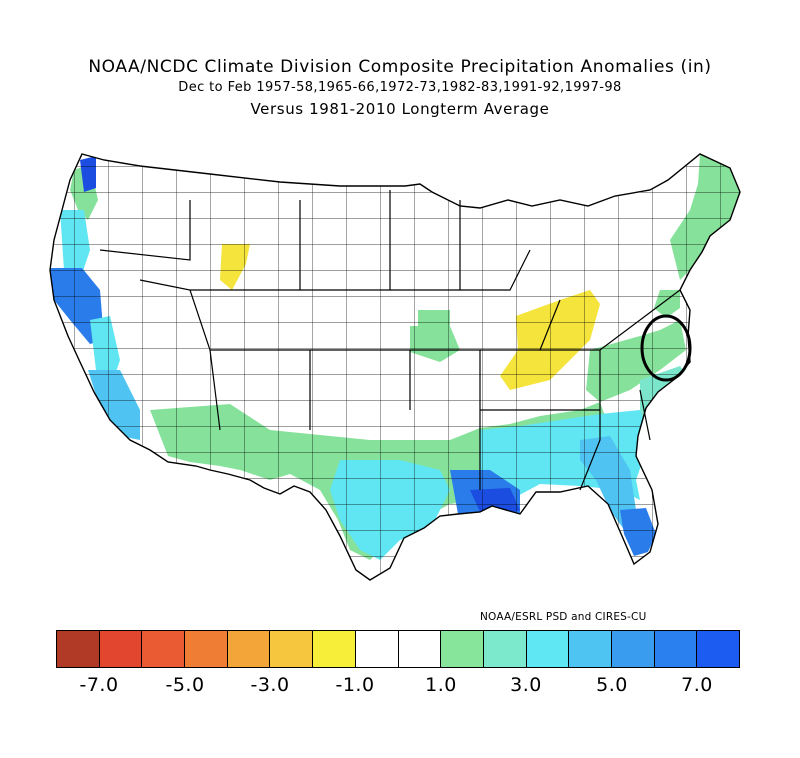  Describe the element at coordinates (612, 685) in the screenshot. I see `tick-label: 5.0` at that location.